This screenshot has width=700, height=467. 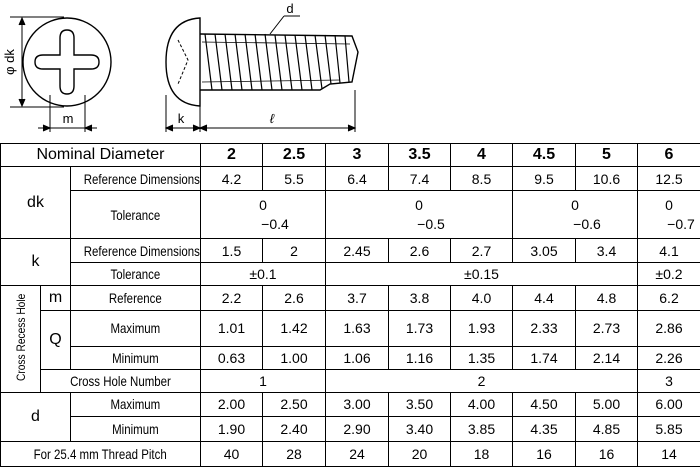 What do you see at coordinates (294, 298) in the screenshot?
I see `table-cell: 2.6` at bounding box center [294, 298].